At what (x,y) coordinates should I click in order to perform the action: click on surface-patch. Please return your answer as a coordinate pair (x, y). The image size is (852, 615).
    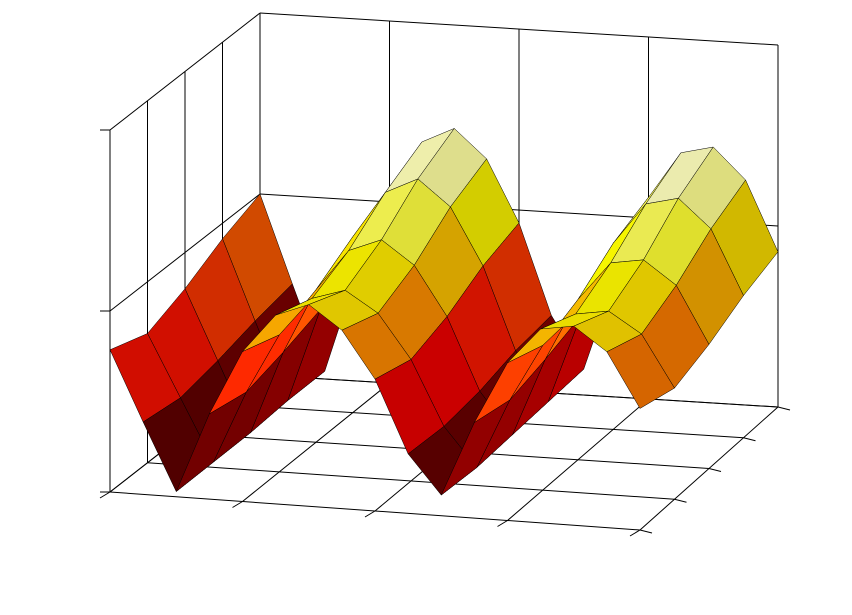
    Looking at the image, I should click on (640, 371).